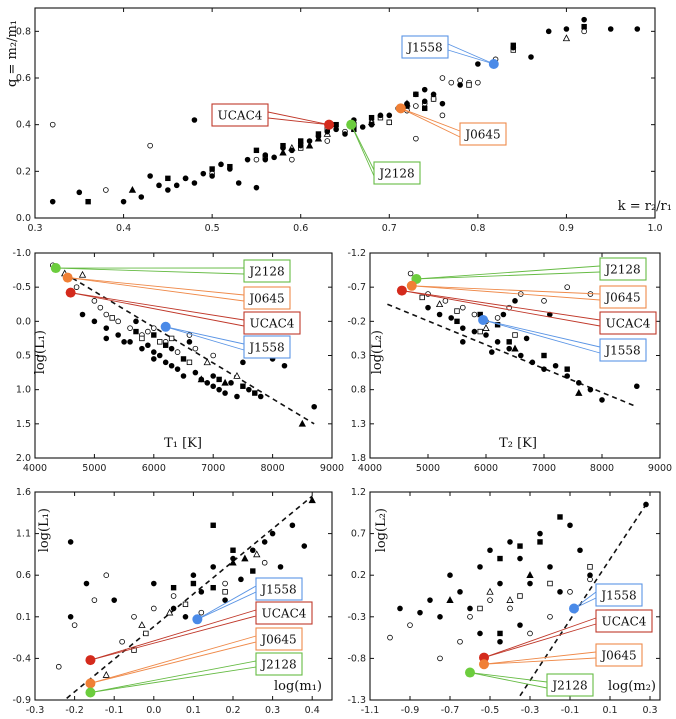 The width and height of the screenshot is (676, 719). I want to click on x-tick-label: 0.7, so click(389, 228).